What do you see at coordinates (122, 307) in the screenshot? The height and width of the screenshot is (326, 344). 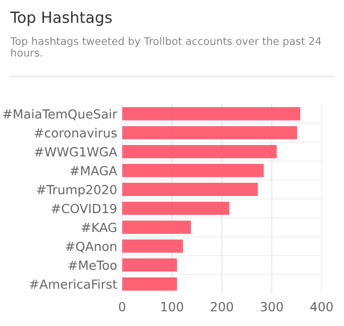 I see `x-tick-label: 0` at bounding box center [122, 307].